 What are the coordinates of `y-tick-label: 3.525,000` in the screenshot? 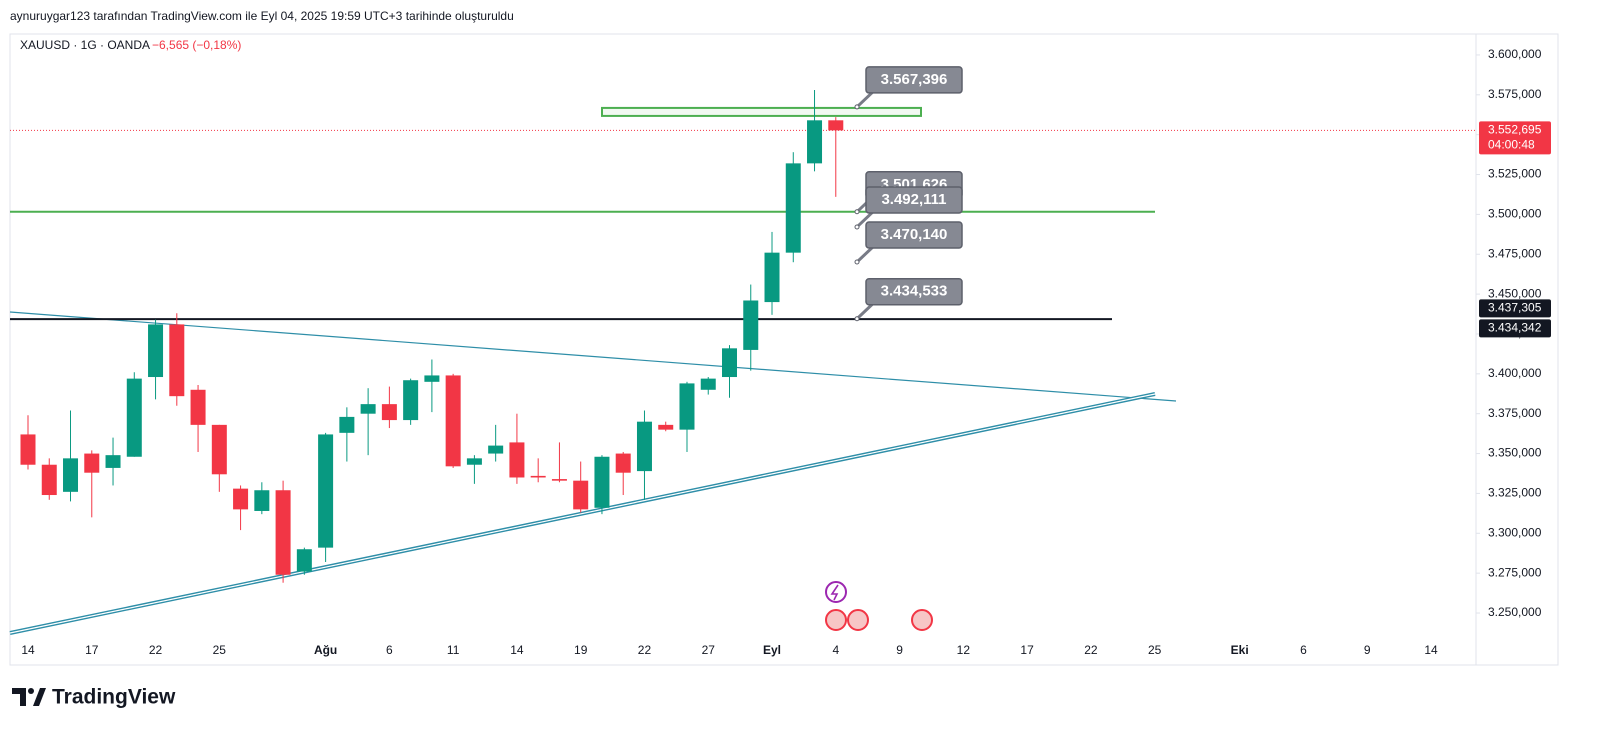 It's located at (1515, 174).